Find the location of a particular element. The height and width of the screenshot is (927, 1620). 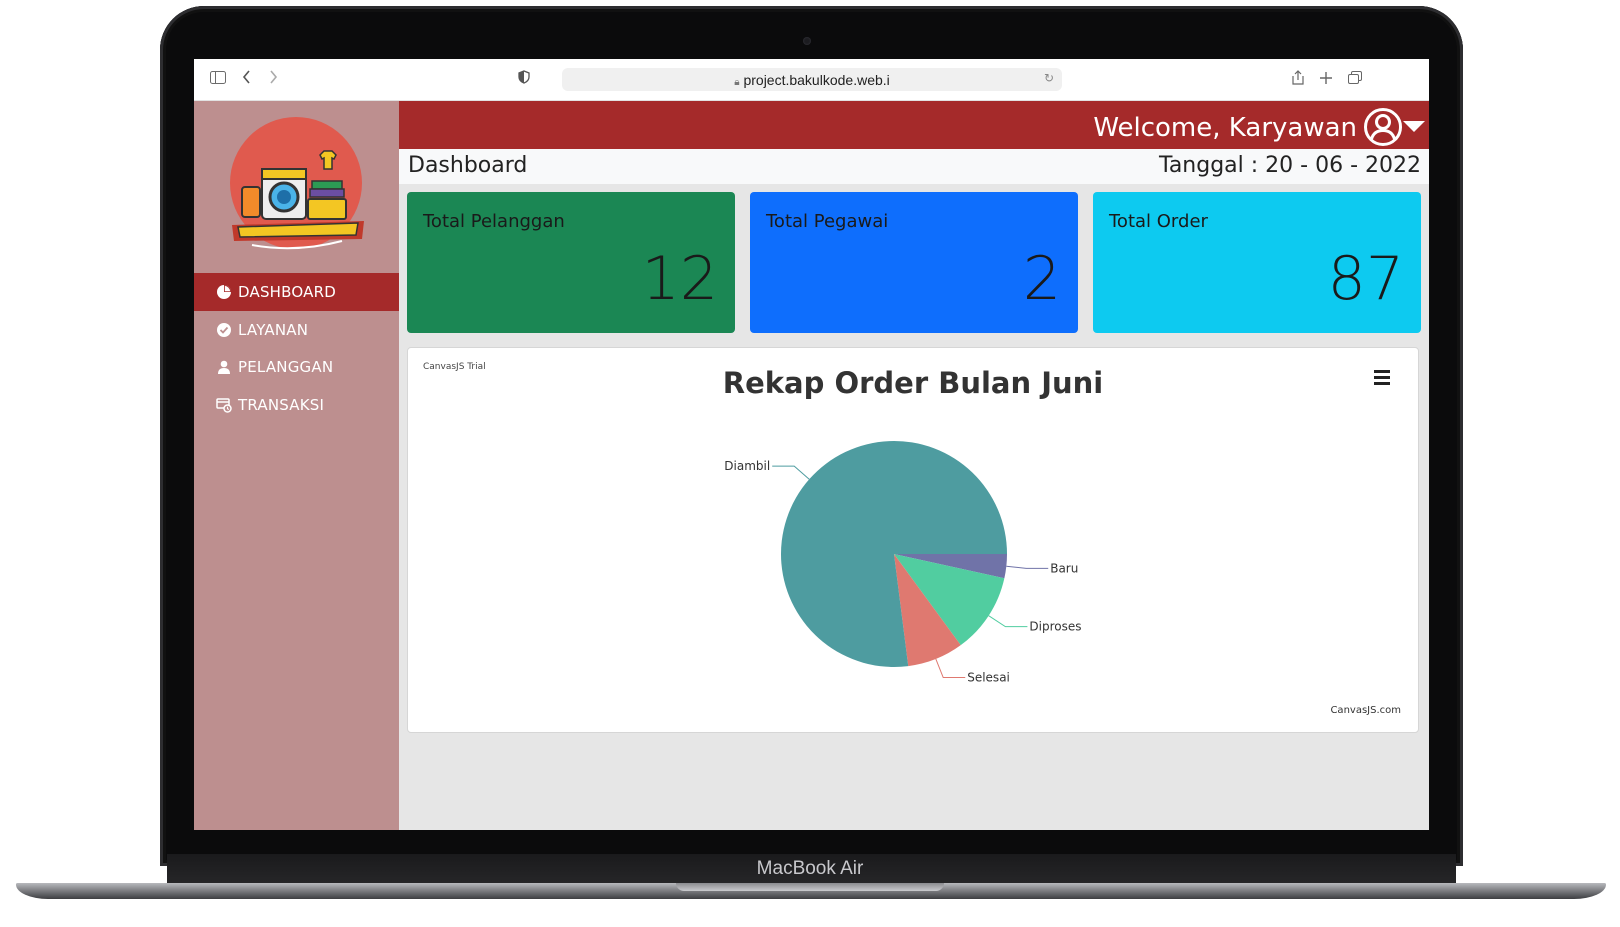

sidebar-item-label: DASHBOARD is located at coordinates (287, 292).